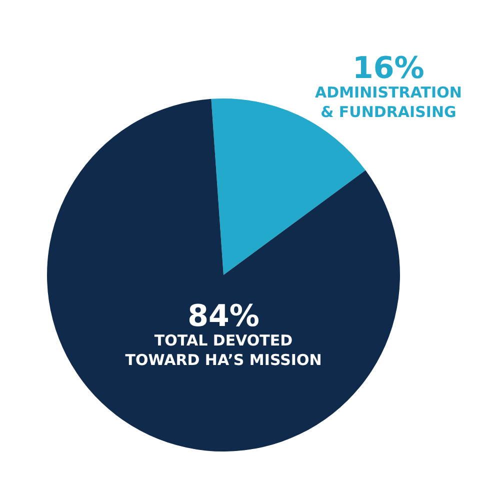 This screenshot has height=500, width=500. I want to click on slice-label: ADMINISTRATION & FUNDRAISING, so click(388, 102).